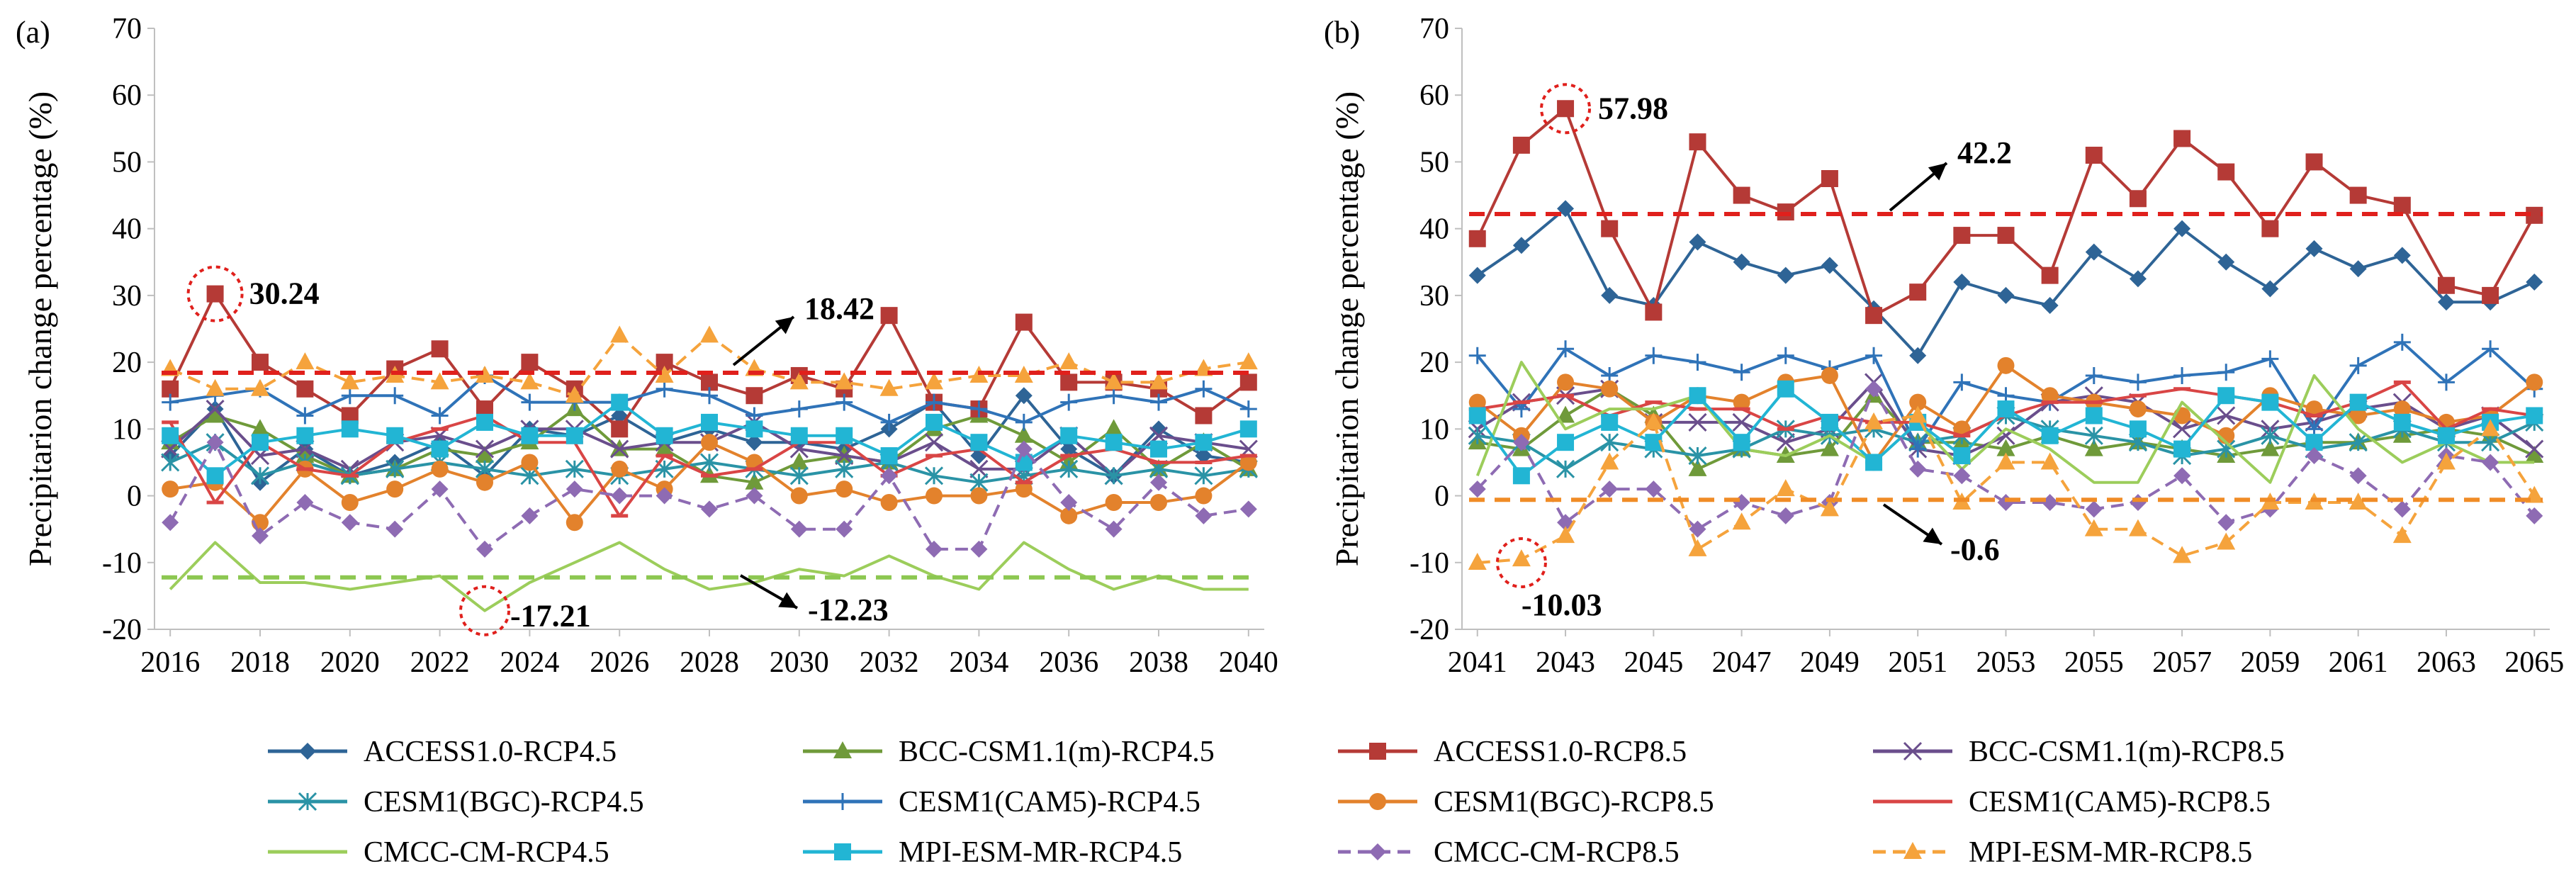 This screenshot has width=2576, height=888. Describe the element at coordinates (2270, 662) in the screenshot. I see `x-tick-label: 2059` at that location.